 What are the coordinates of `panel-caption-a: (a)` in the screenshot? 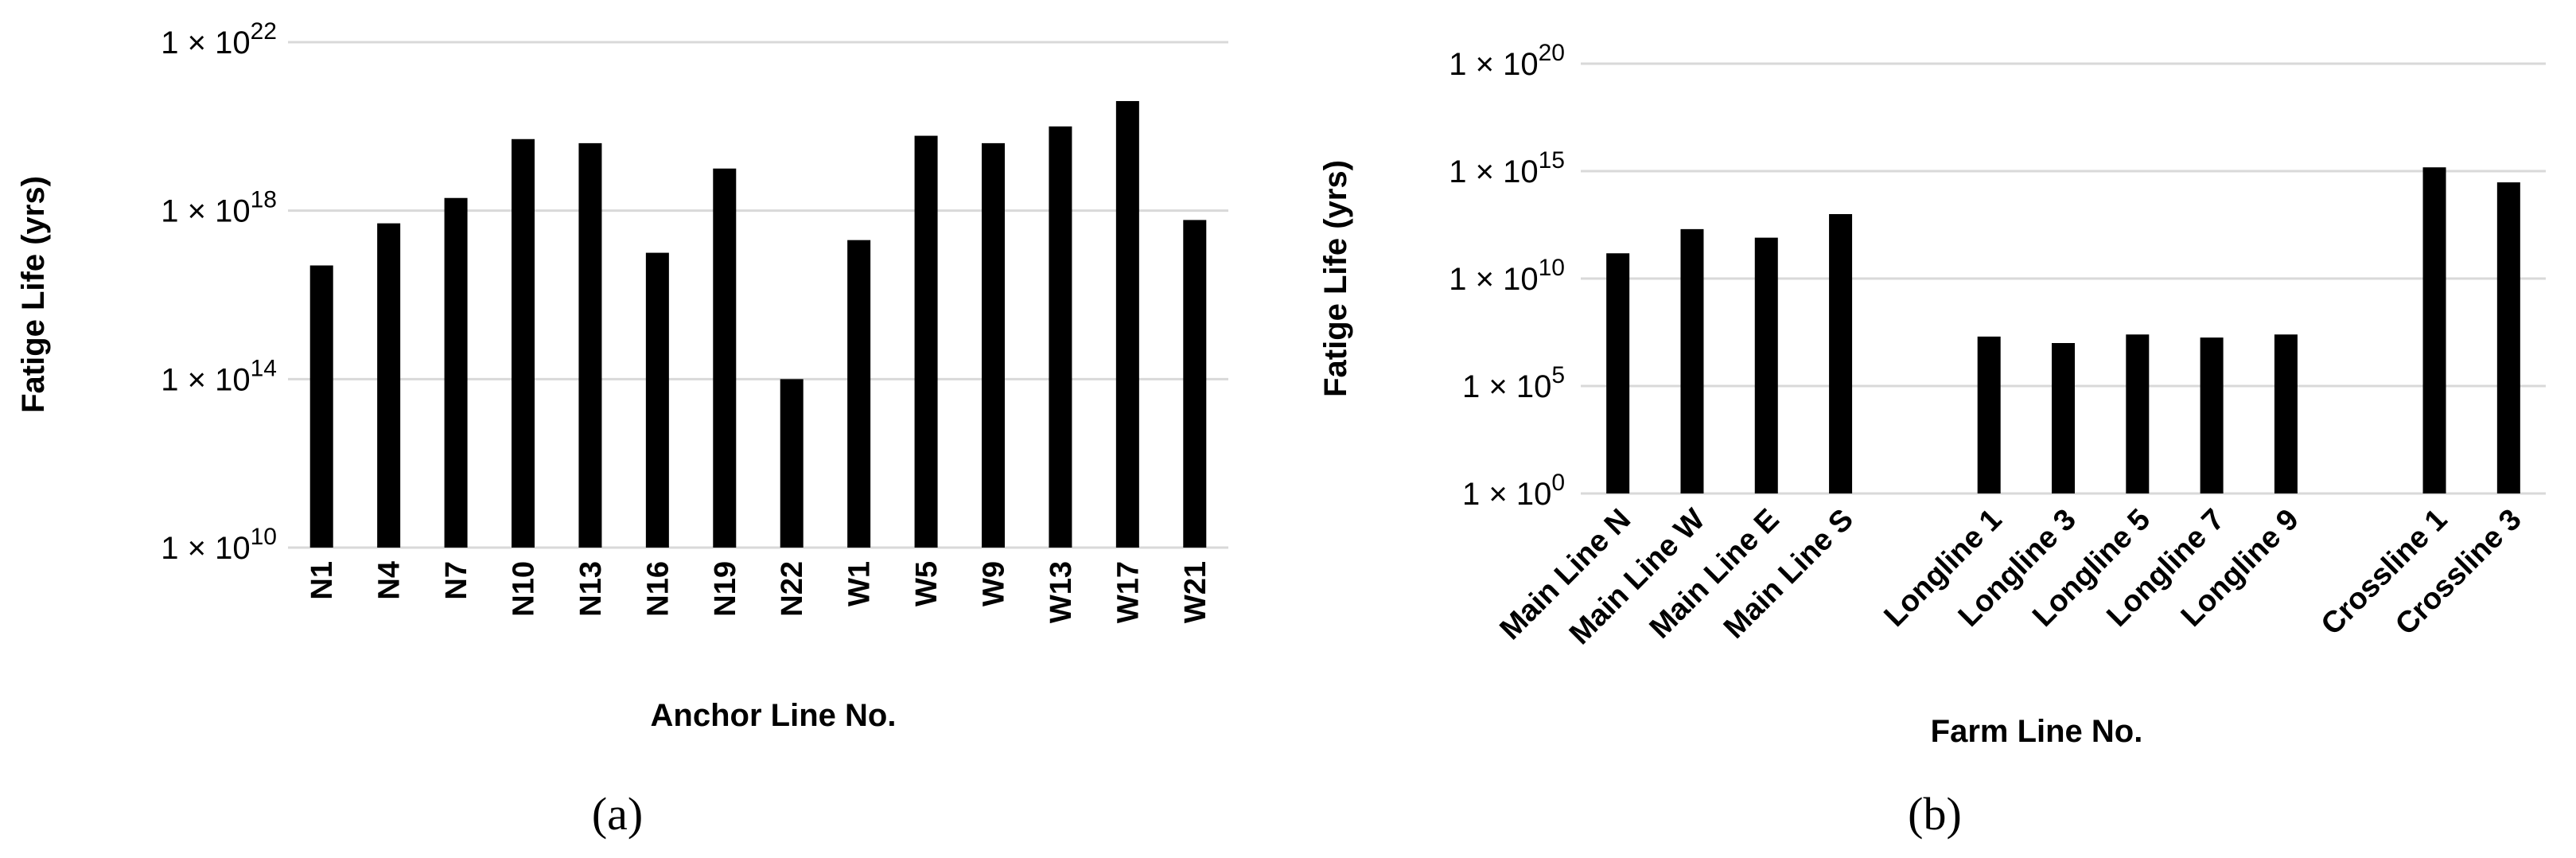 It's located at (618, 814).